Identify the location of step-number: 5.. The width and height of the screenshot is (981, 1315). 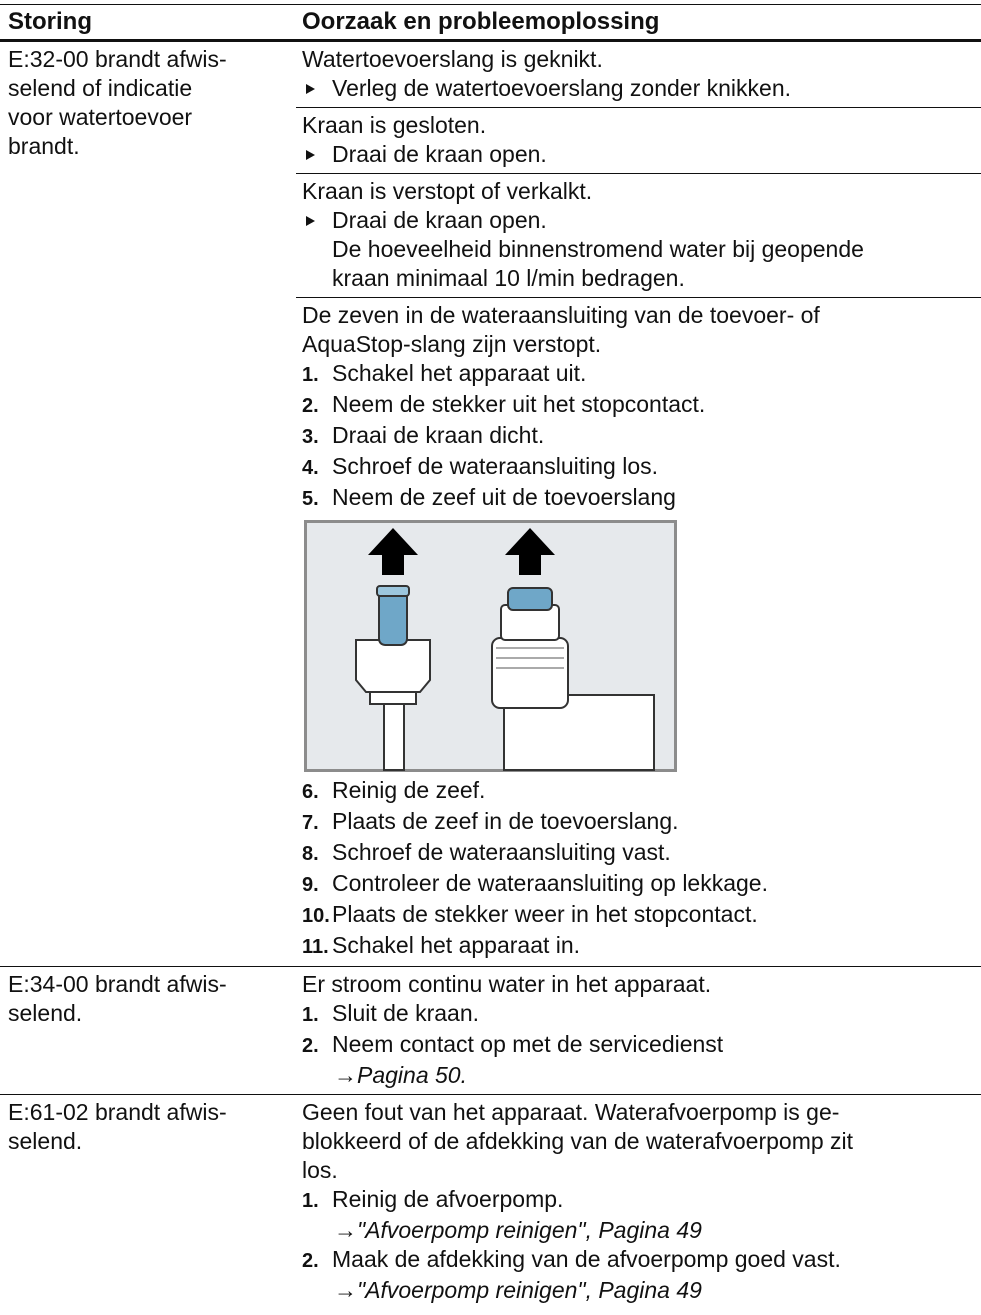
(310, 499).